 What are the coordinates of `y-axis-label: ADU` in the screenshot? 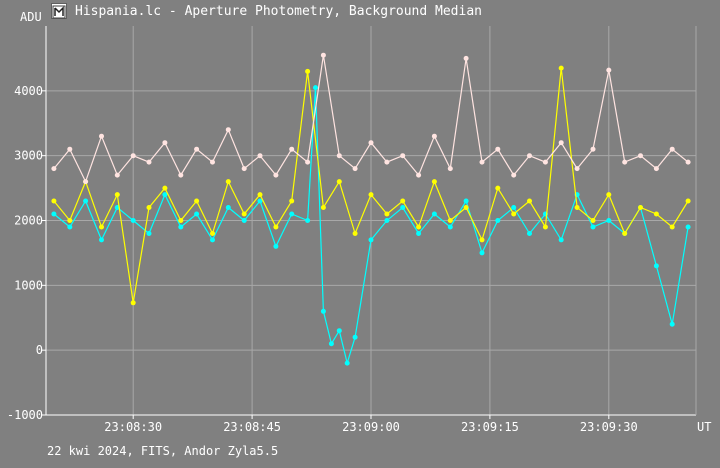 It's located at (31, 17).